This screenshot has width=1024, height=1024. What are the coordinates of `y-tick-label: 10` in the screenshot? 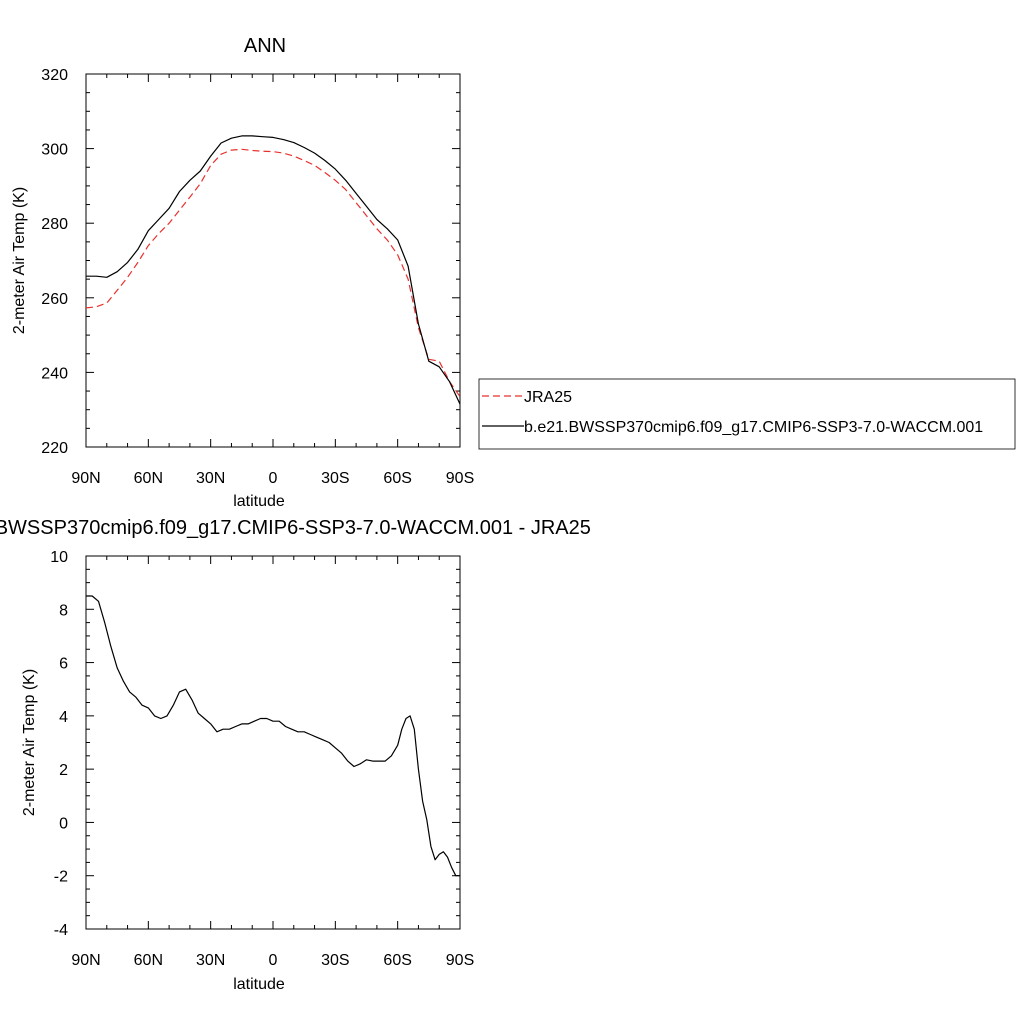 It's located at (59, 557).